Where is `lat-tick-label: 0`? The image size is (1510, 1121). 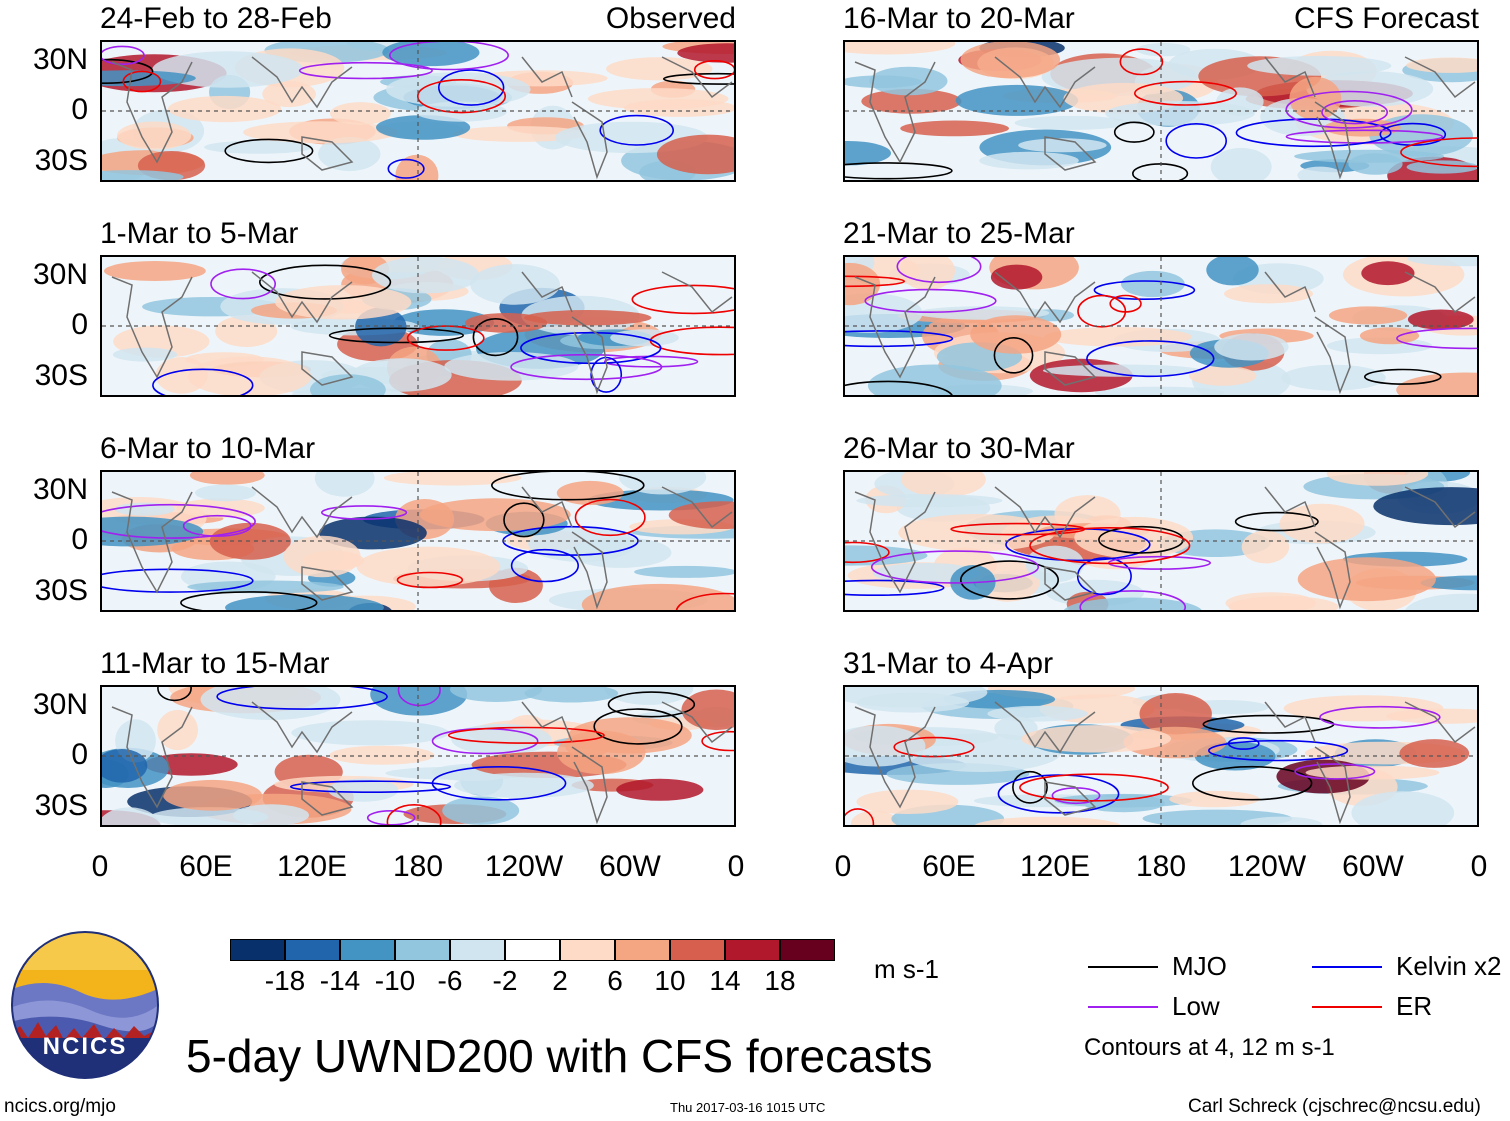
lat-tick-label: 0 is located at coordinates (79, 109).